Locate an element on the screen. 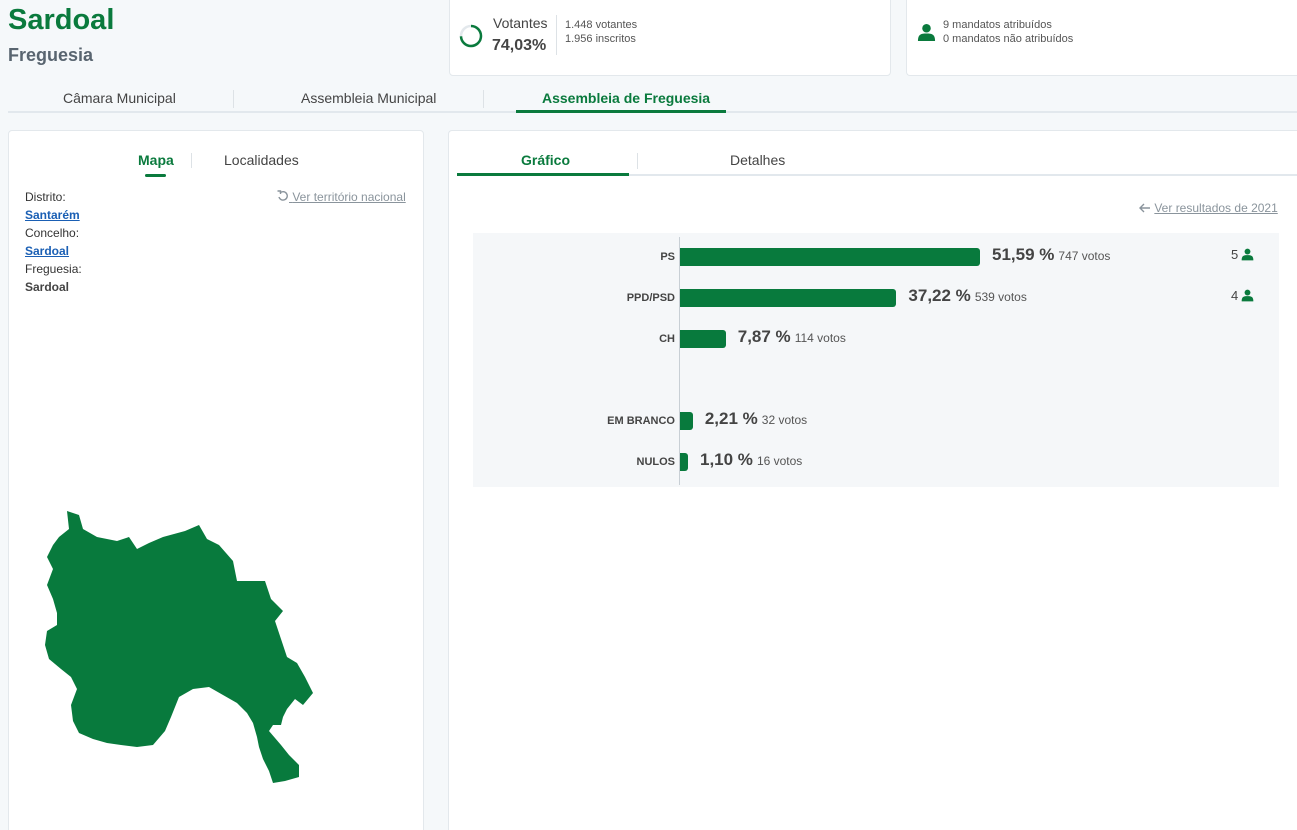 The image size is (1297, 830). tab-detalhes: Detalhes is located at coordinates (758, 160).